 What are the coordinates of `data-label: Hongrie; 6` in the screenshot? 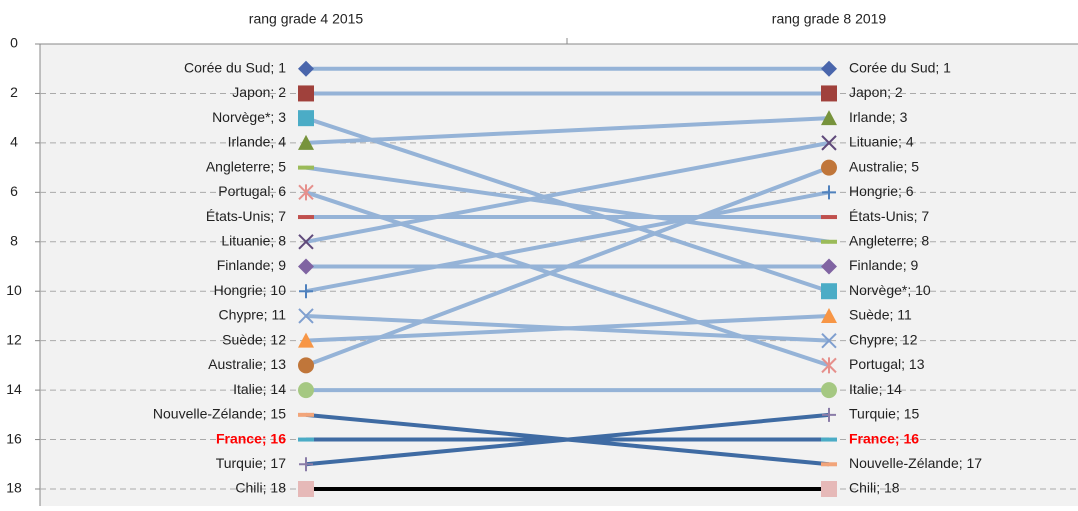 It's located at (881, 191).